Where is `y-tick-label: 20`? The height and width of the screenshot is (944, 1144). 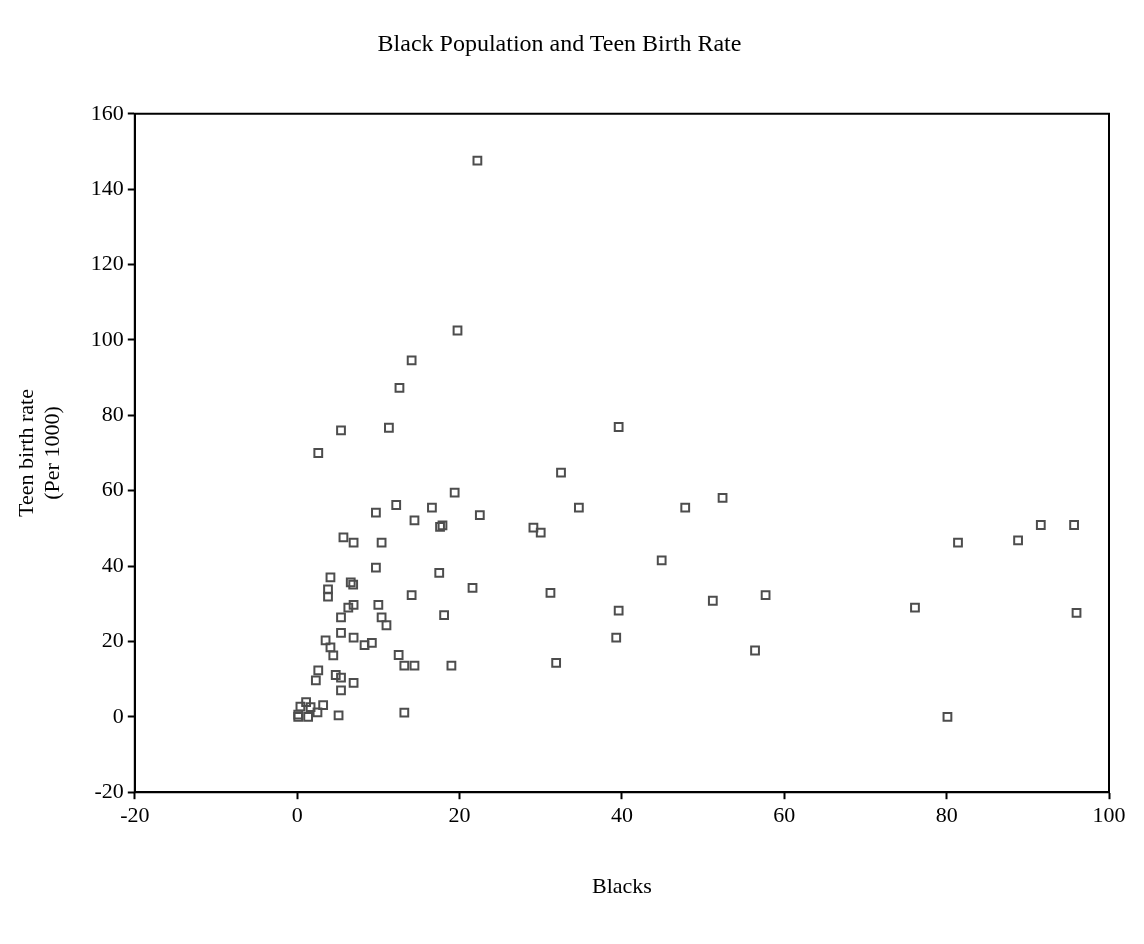 y-tick-label: 20 is located at coordinates (112, 640).